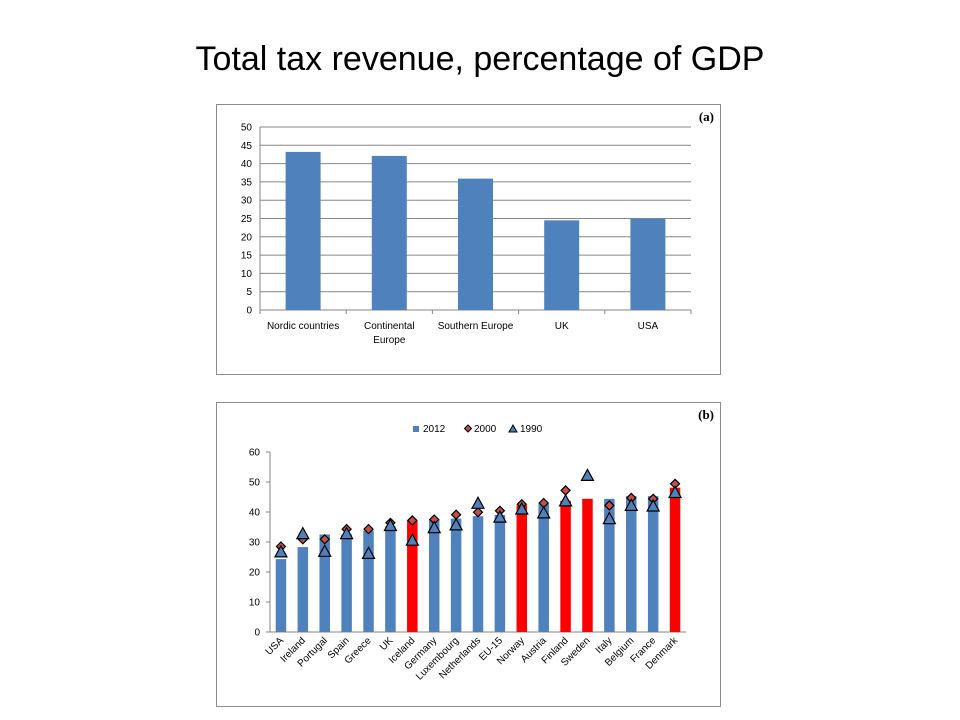 This screenshot has height=720, width=960. What do you see at coordinates (468, 428) in the screenshot?
I see `legend-swatch-2000` at bounding box center [468, 428].